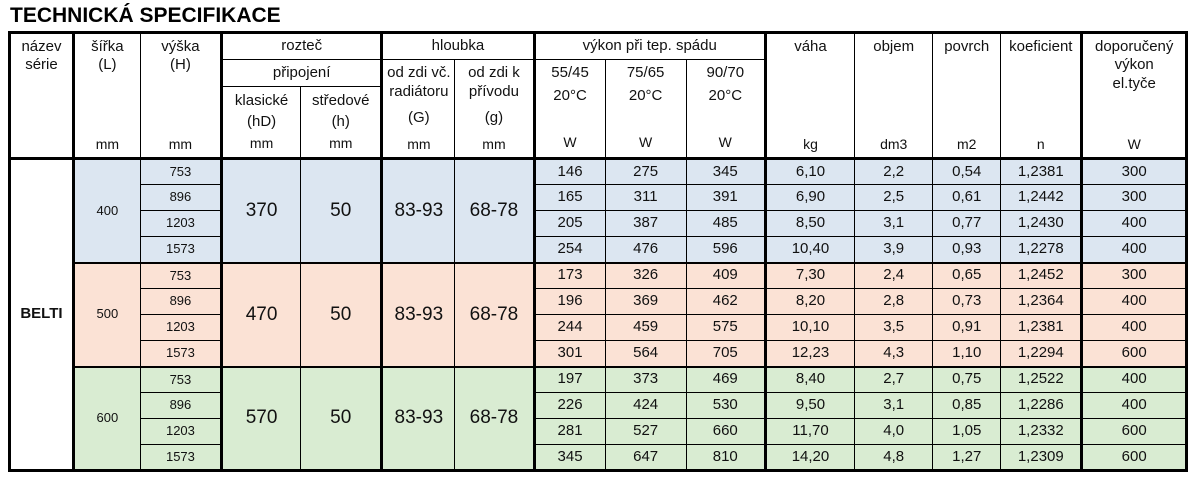  What do you see at coordinates (645, 171) in the screenshot?
I see `cell-power-75-65: 275` at bounding box center [645, 171].